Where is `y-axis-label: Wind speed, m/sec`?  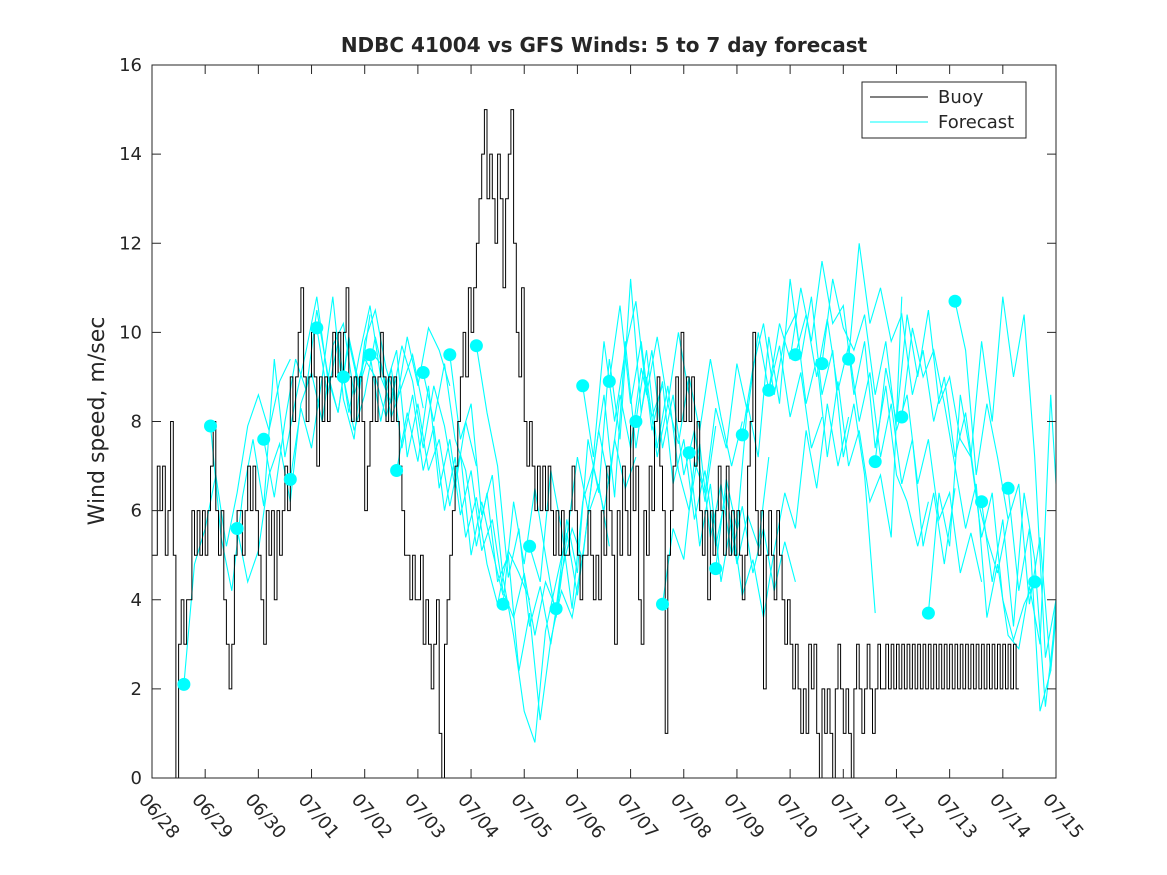 y-axis-label: Wind speed, m/sec is located at coordinates (97, 421).